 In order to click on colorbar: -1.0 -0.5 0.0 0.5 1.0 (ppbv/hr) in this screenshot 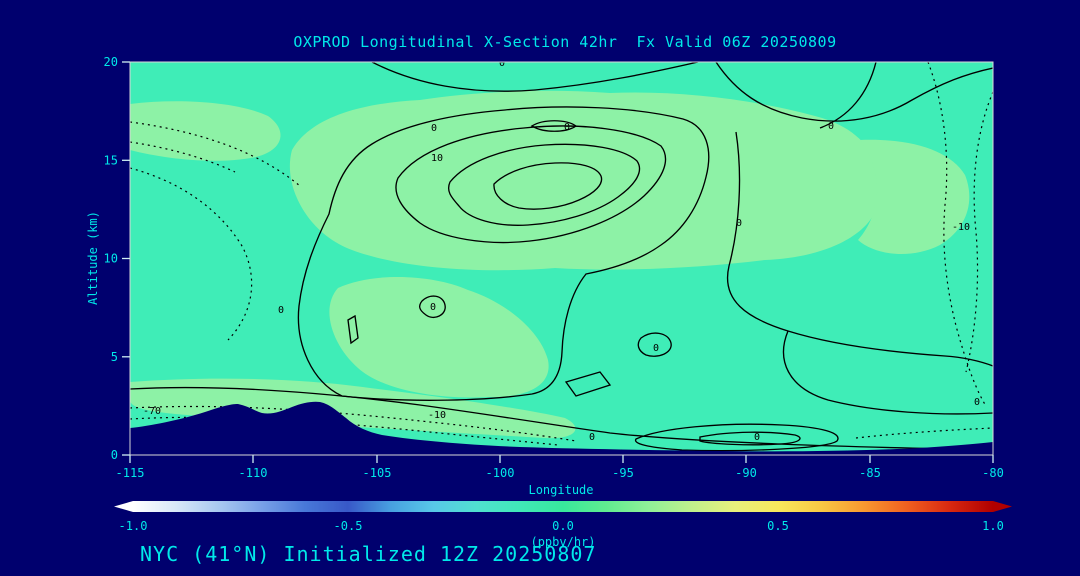, I will do `click(563, 525)`.